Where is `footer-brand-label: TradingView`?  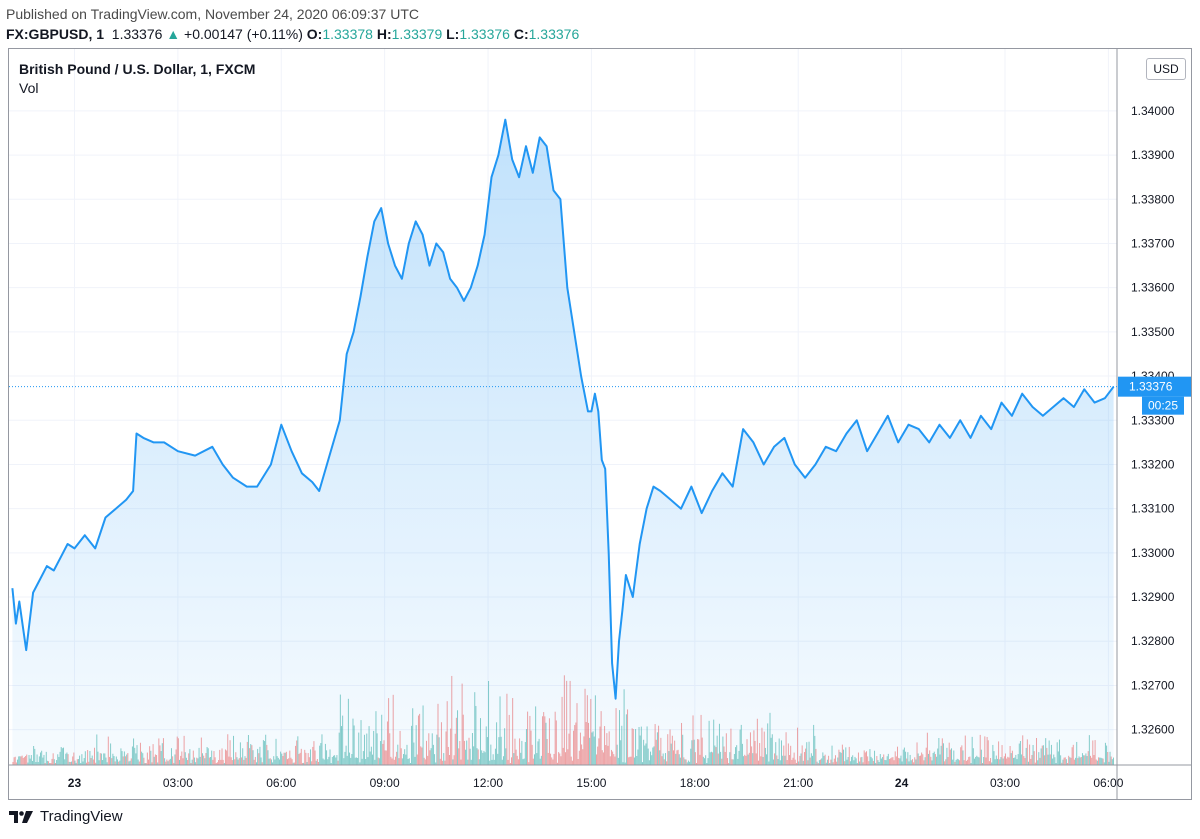
footer-brand-label: TradingView is located at coordinates (81, 816).